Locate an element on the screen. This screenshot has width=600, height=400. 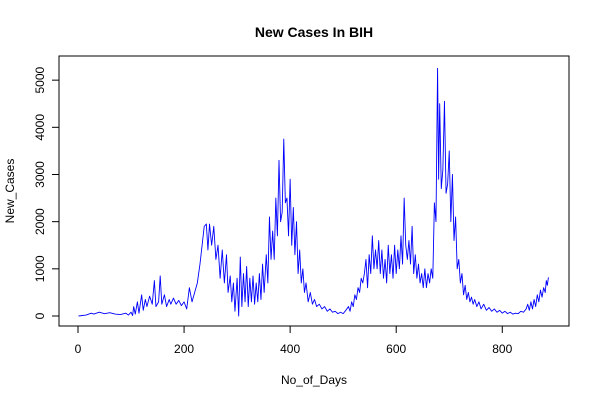
y-tick-label: 4000 is located at coordinates (40, 127).